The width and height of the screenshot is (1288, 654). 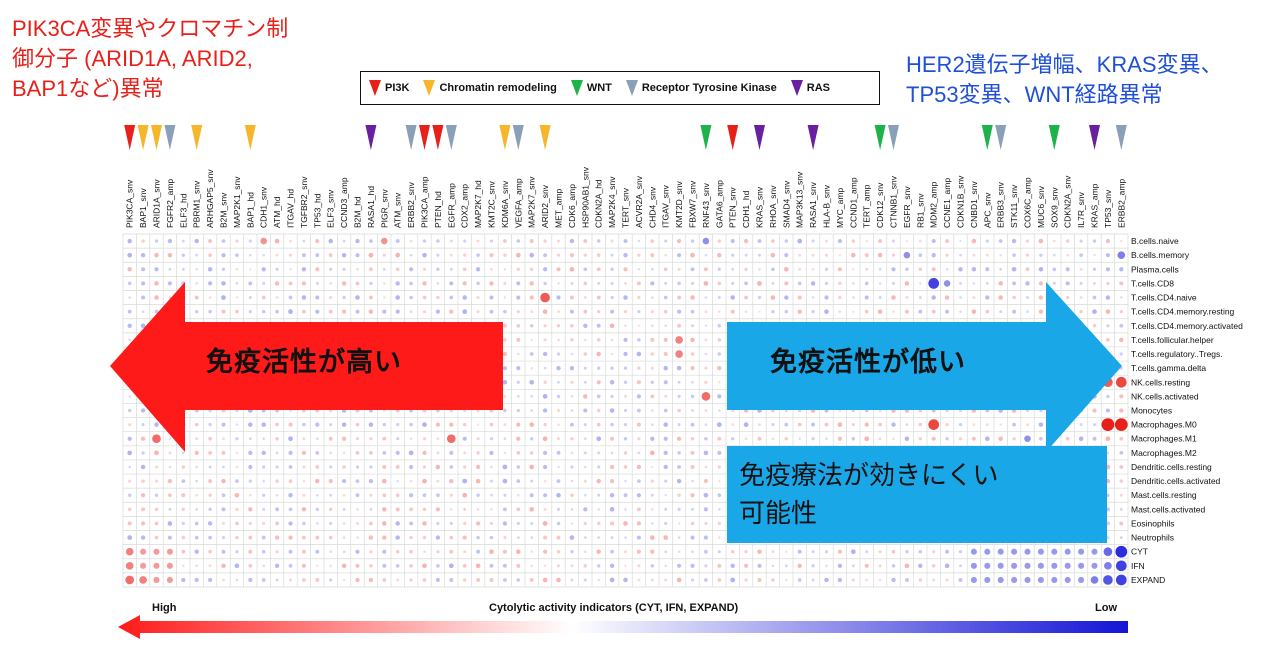 I want to click on gene-label: MAP3K13_snv, so click(x=800, y=199).